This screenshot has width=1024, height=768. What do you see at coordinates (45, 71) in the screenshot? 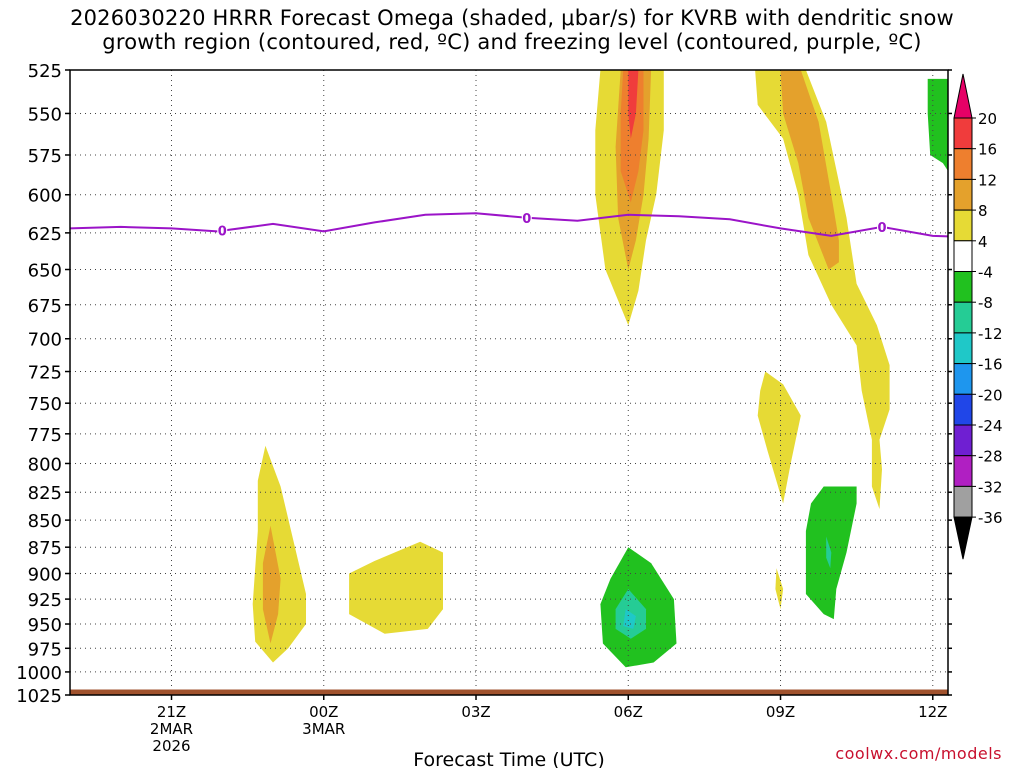
I see `y-tick-label-525: 525` at bounding box center [45, 71].